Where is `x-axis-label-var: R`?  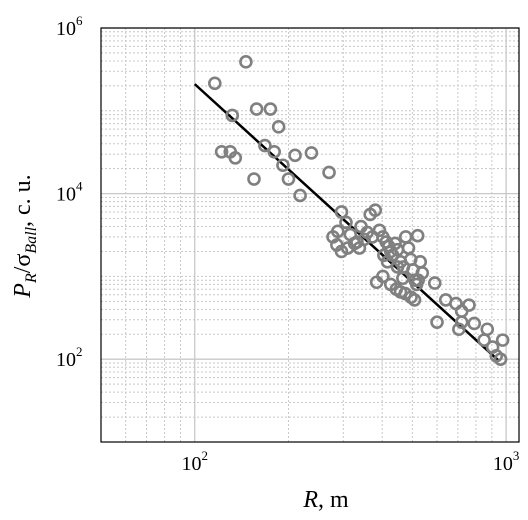 x-axis-label-var: R is located at coordinates (310, 500).